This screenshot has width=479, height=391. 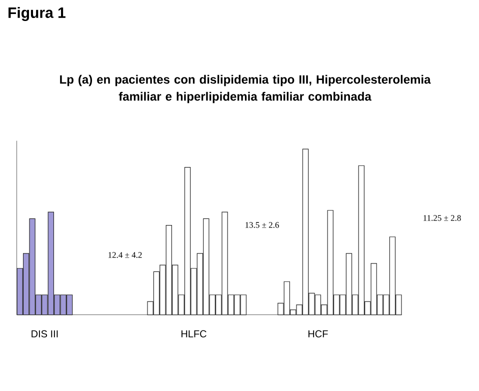 I want to click on text: 11.25 ± 2.8, so click(x=442, y=218).